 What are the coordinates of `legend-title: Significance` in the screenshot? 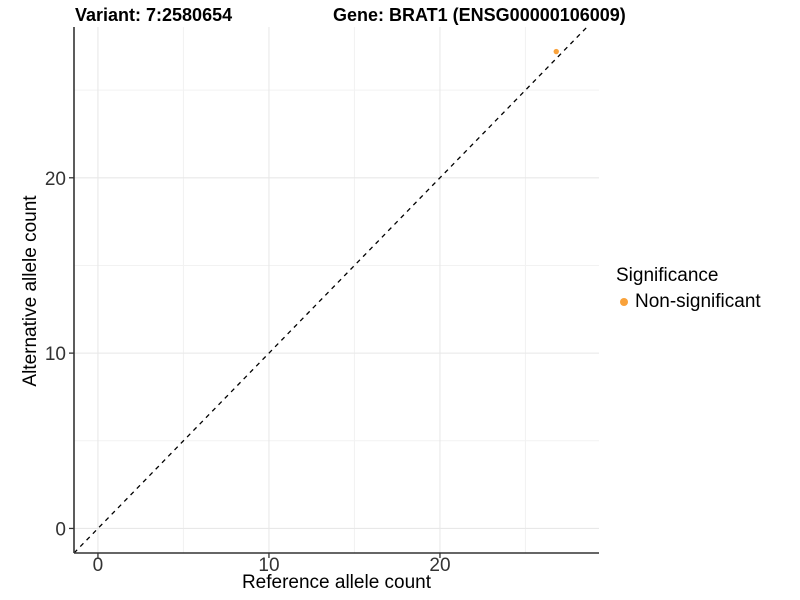 It's located at (667, 275).